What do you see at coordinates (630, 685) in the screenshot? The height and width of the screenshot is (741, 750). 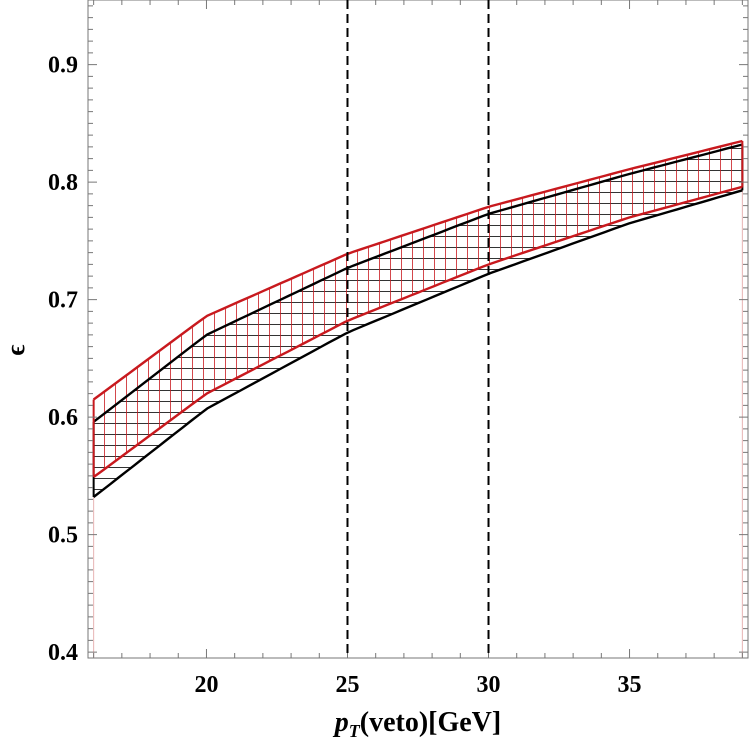 I see `x-tick-label: 35` at bounding box center [630, 685].